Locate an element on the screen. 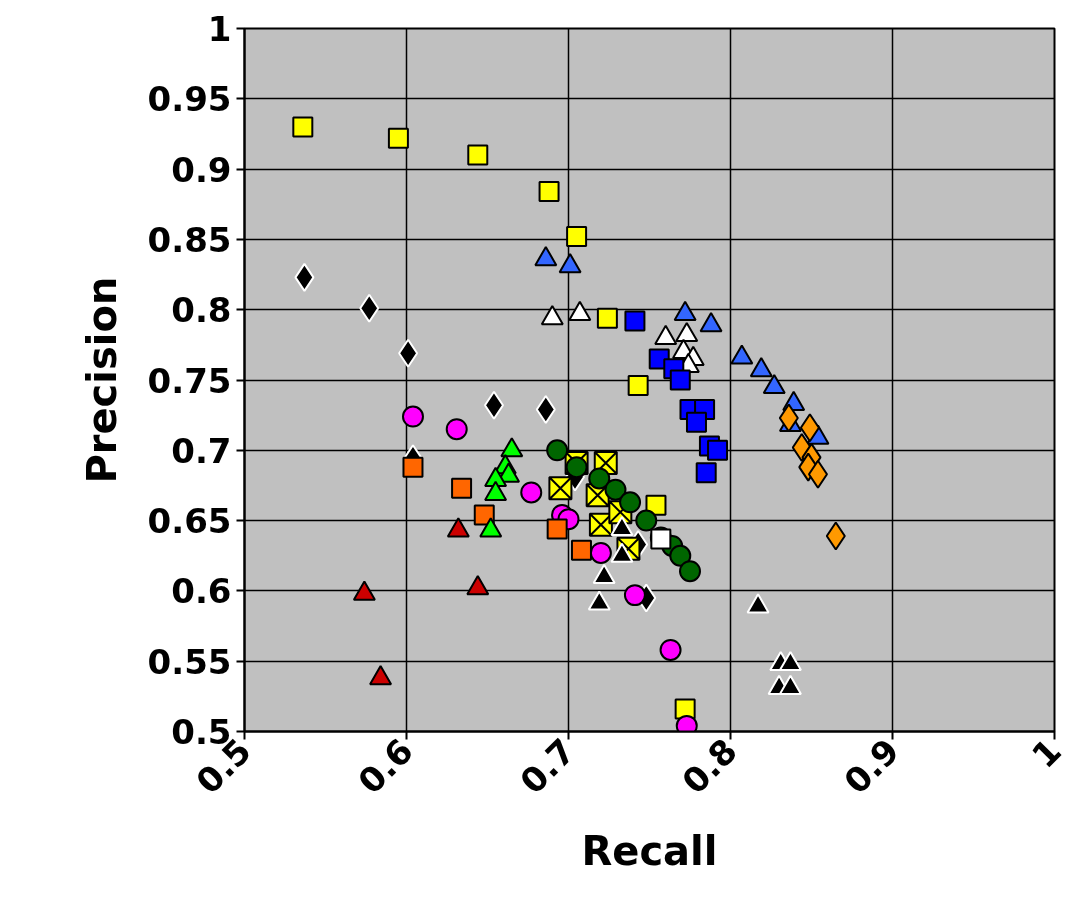 The height and width of the screenshot is (918, 1074). y-tick-label: 0.8 is located at coordinates (201, 310).